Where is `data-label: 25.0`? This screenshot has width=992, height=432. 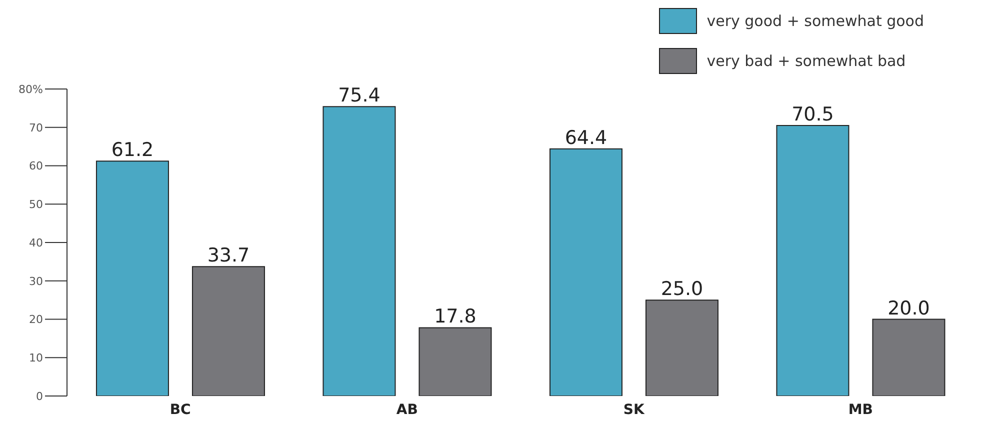 data-label: 25.0 is located at coordinates (682, 289).